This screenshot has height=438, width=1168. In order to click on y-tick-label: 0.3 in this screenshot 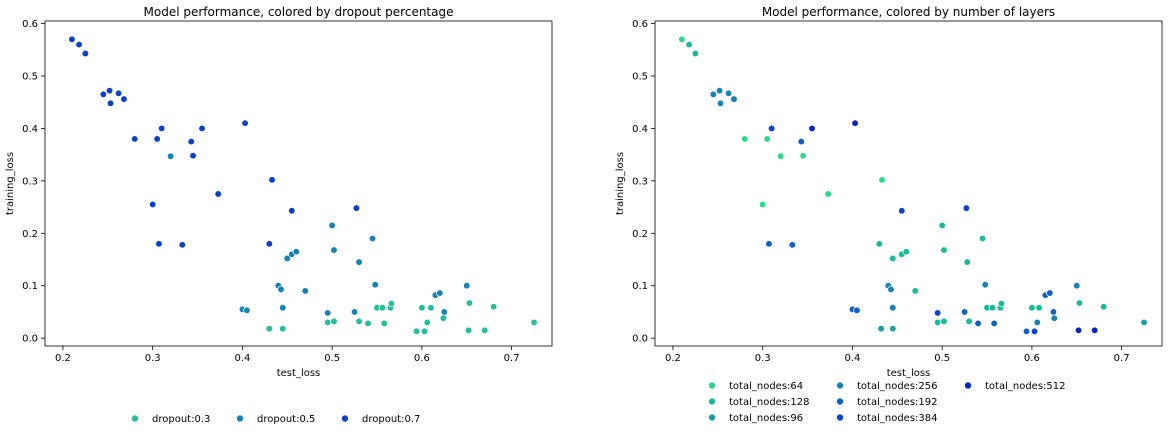, I will do `click(30, 181)`.